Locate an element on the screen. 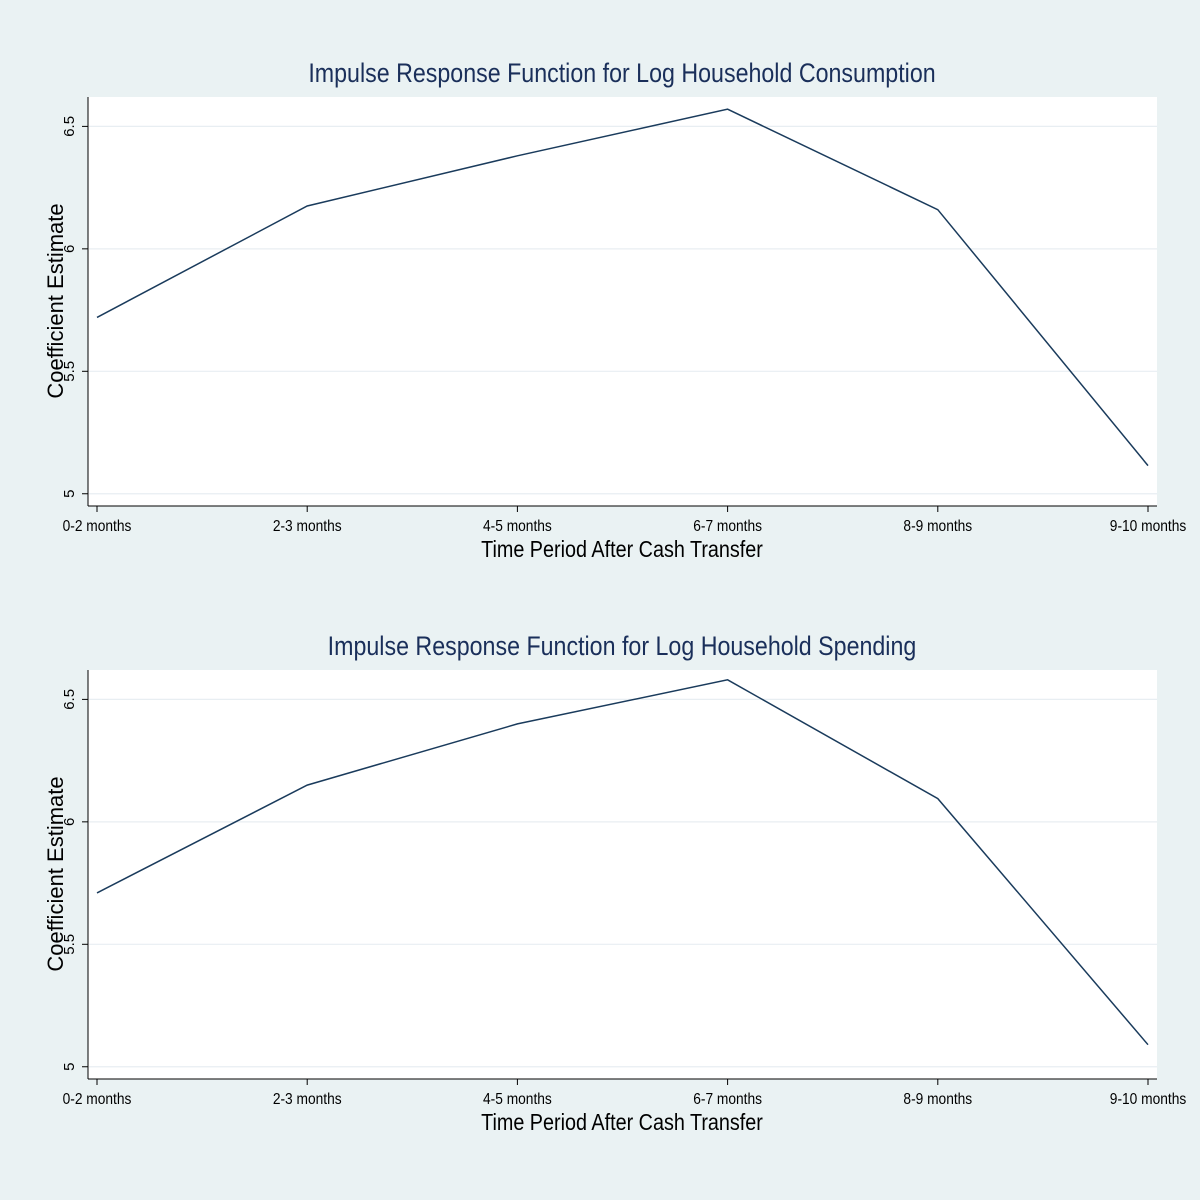  x-axis-title-spending: Time Period After Cash Transfer is located at coordinates (622, 1122).